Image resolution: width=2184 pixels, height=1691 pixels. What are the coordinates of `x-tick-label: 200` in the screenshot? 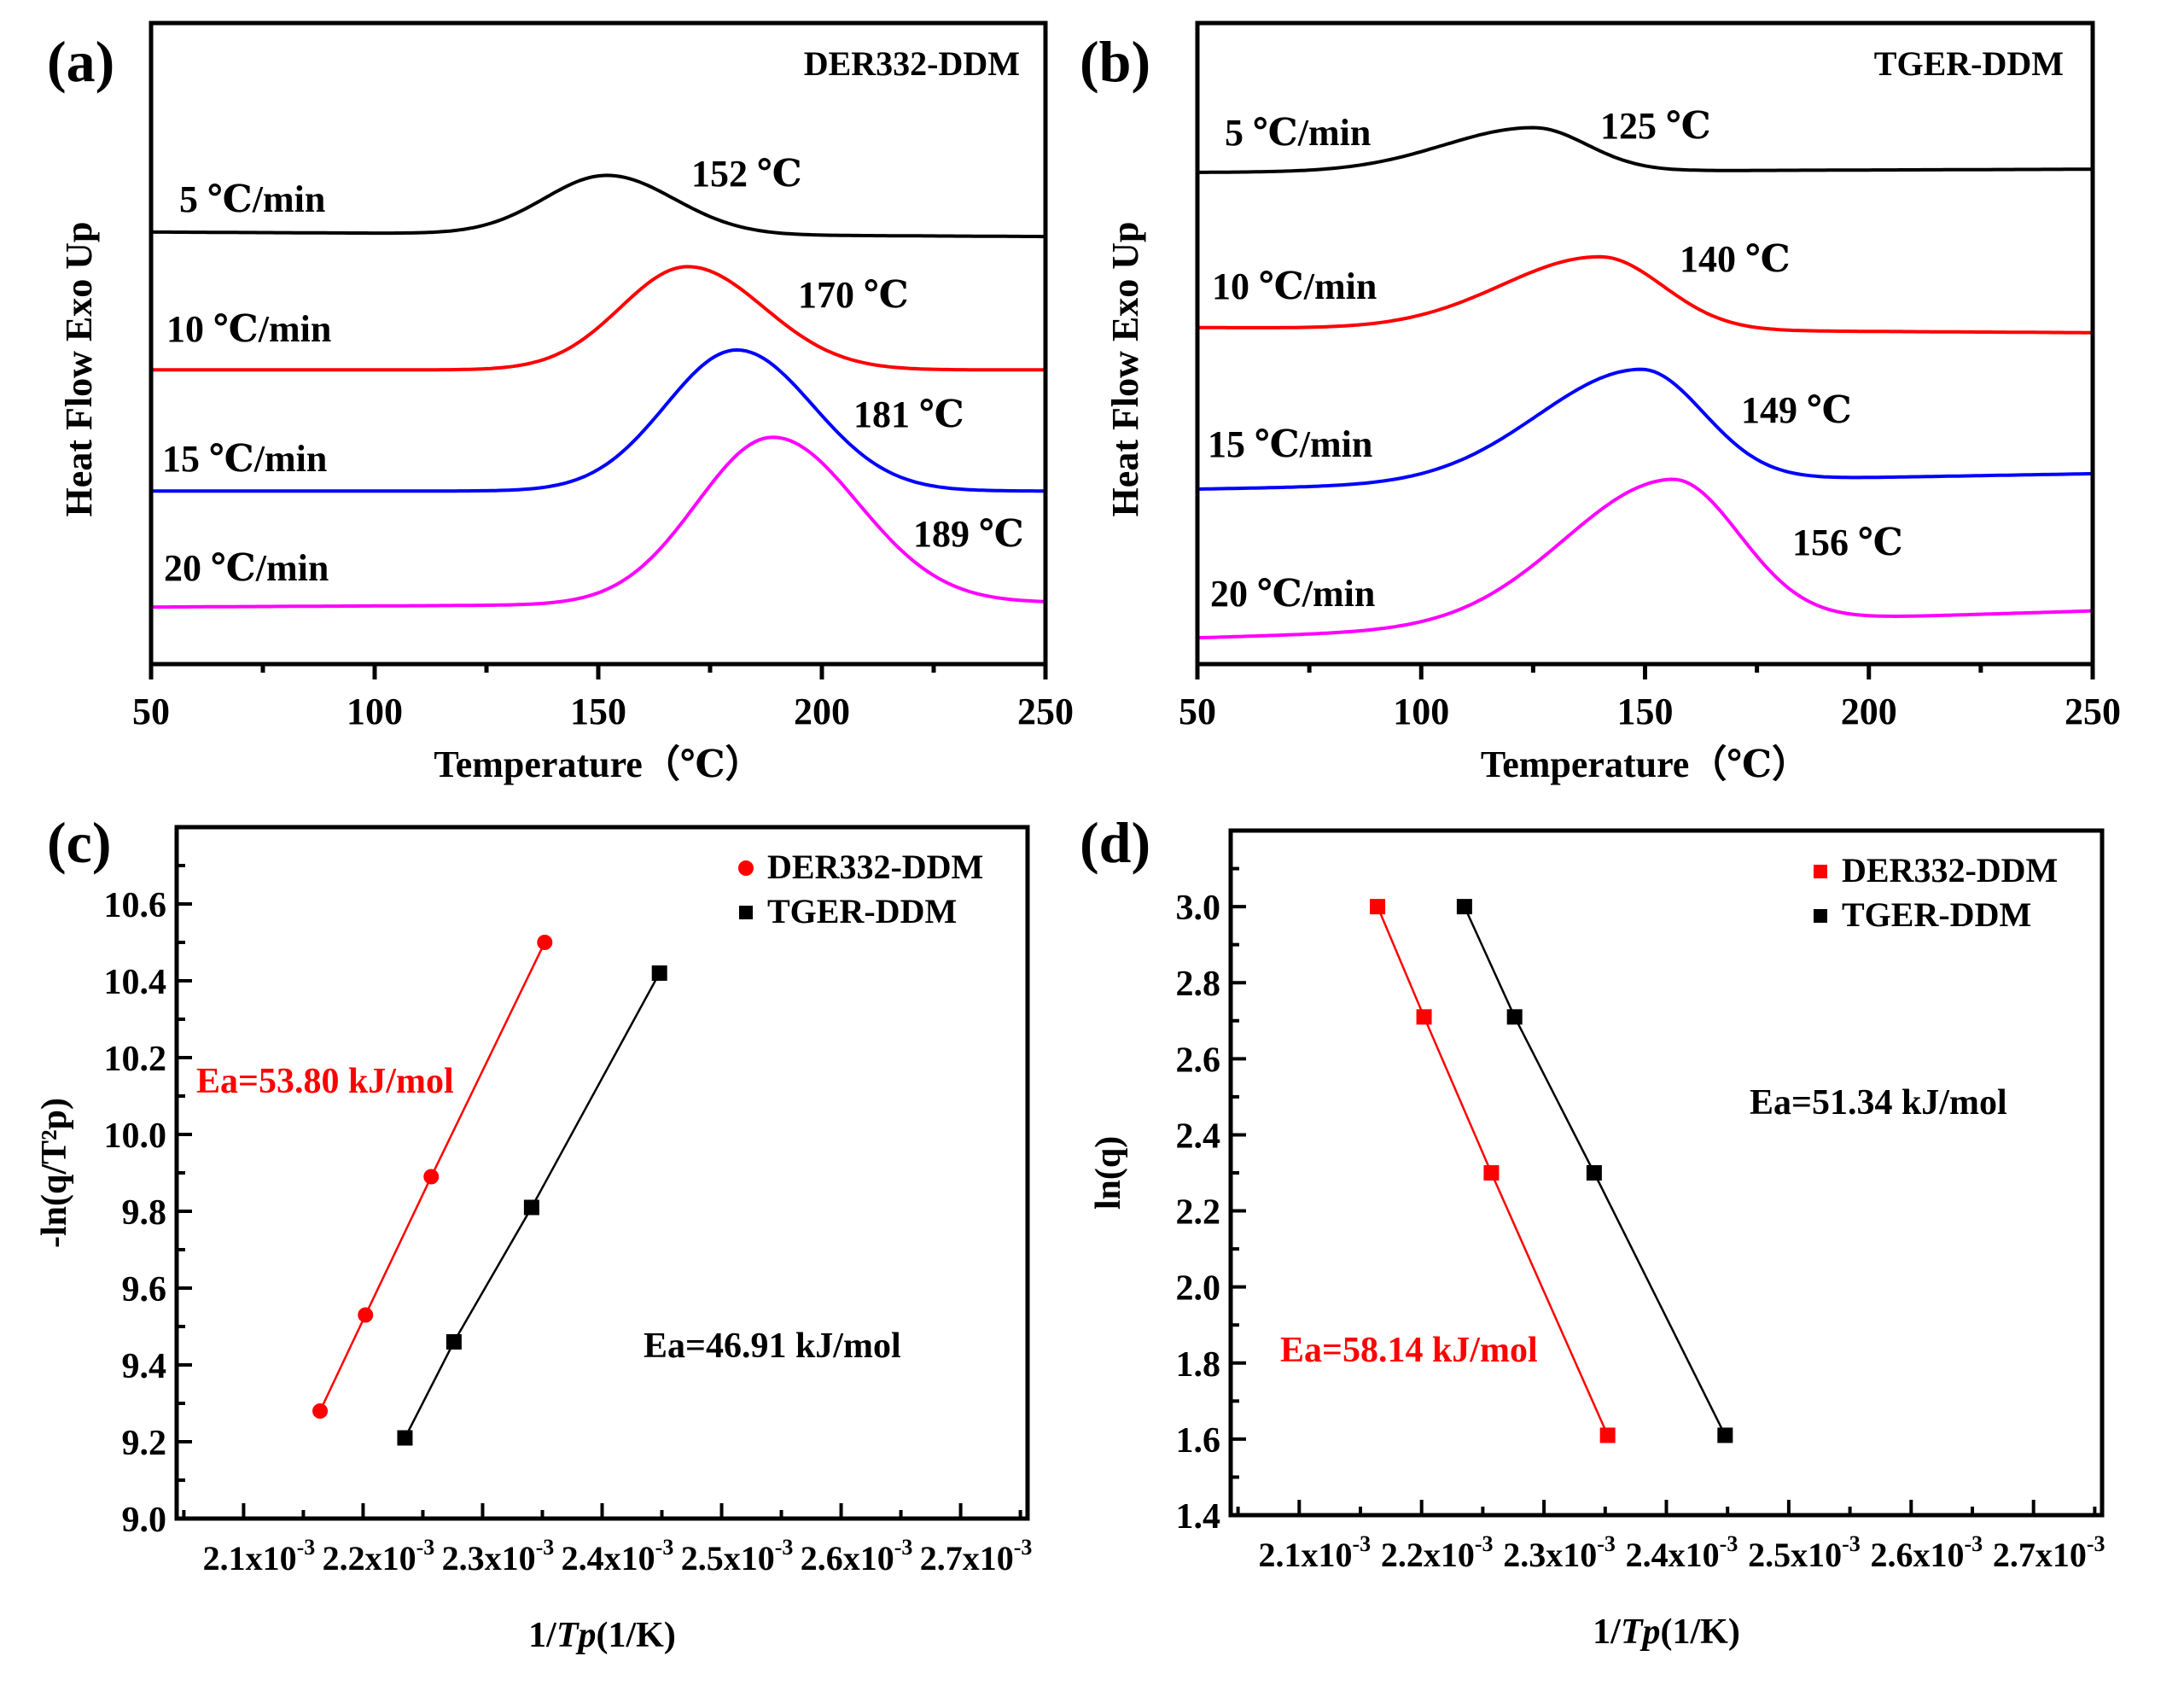 It's located at (822, 712).